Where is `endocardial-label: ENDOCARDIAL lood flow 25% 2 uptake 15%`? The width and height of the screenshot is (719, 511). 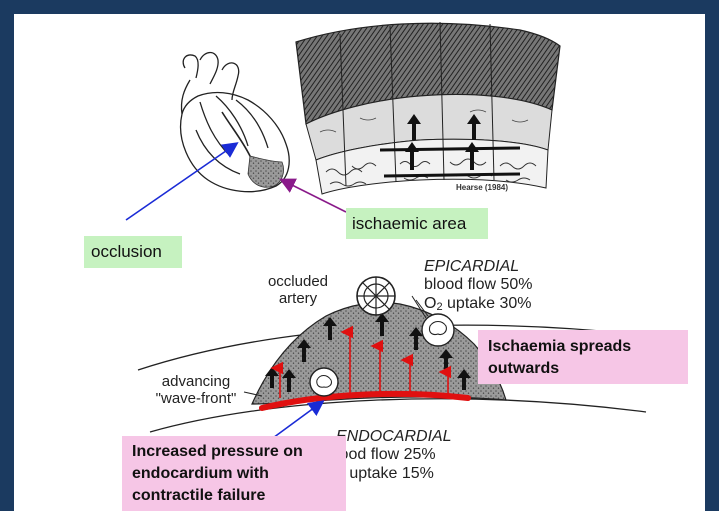 endocardial-label: ENDOCARDIAL lood flow 25% 2 uptake 15% is located at coordinates (416, 455).